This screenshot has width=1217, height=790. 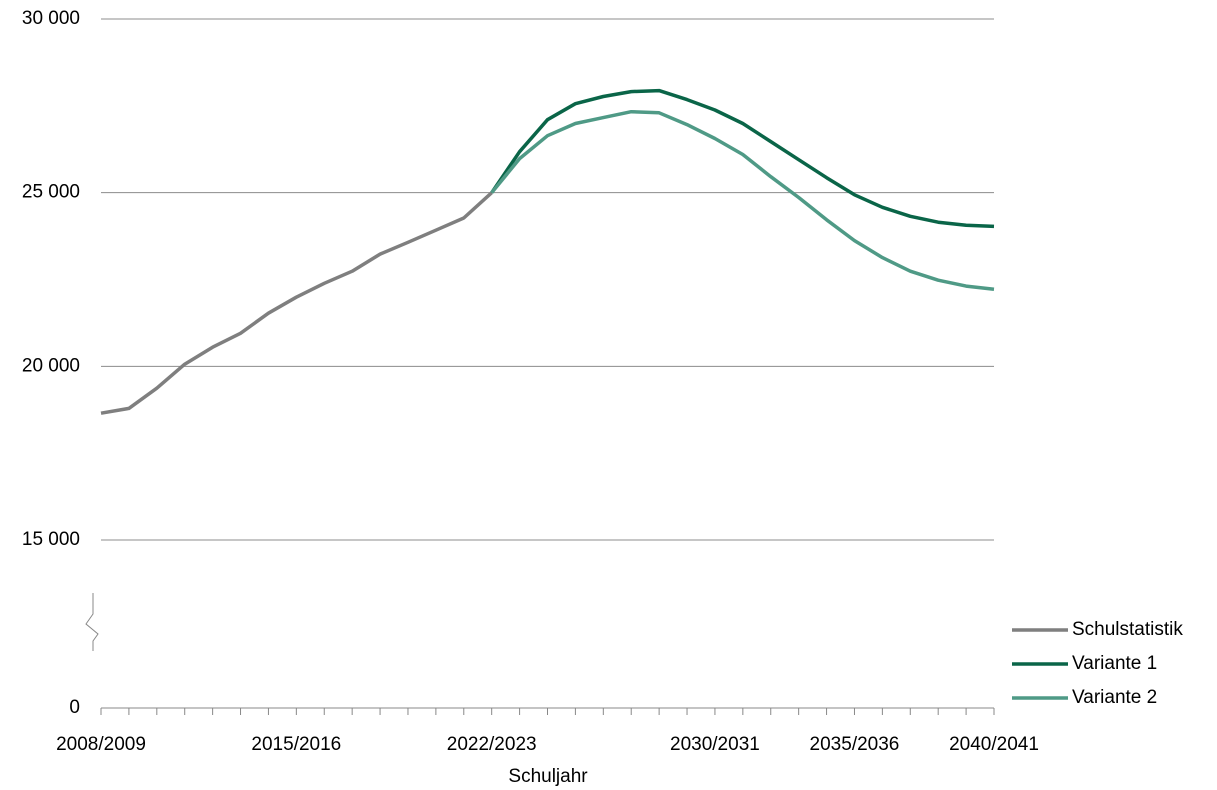 I want to click on x-axis-title: Schuljahr, so click(x=548, y=776).